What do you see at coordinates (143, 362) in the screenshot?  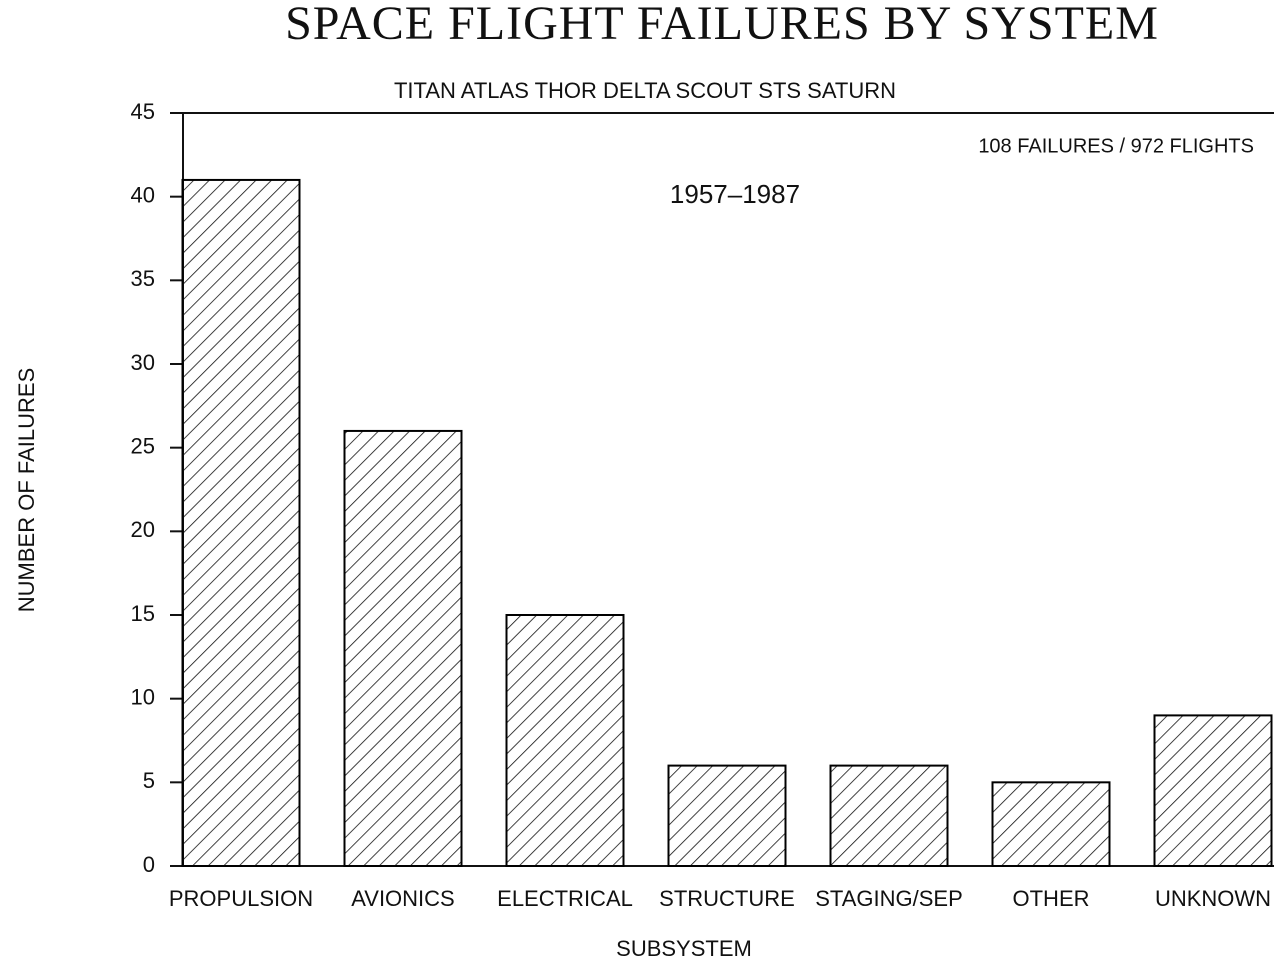 I see `y-tick-label: 30` at bounding box center [143, 362].